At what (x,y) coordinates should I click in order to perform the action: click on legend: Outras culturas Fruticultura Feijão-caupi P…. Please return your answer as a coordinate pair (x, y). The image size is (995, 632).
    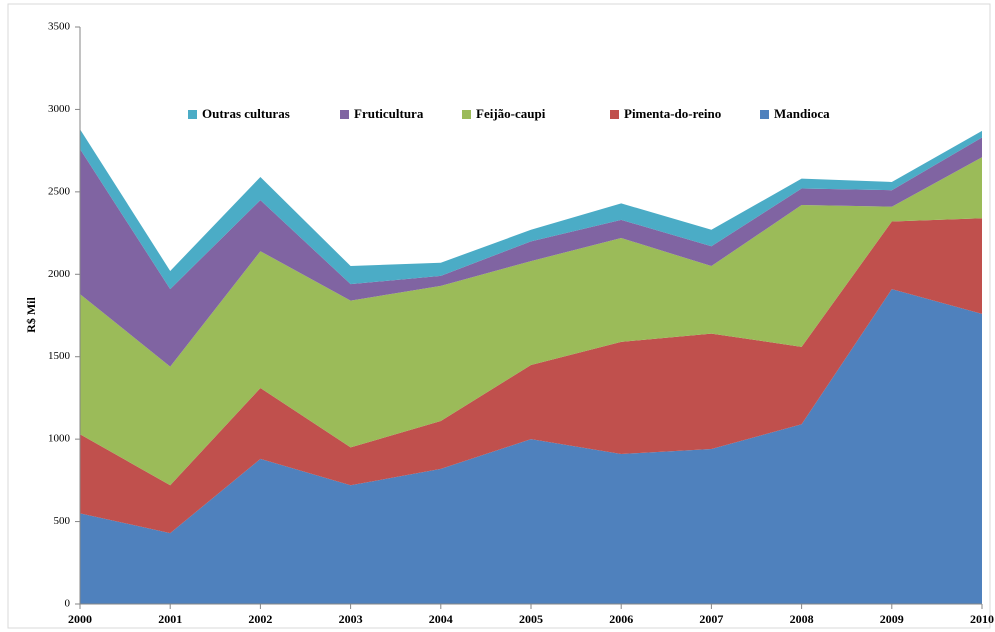
    Looking at the image, I should click on (509, 113).